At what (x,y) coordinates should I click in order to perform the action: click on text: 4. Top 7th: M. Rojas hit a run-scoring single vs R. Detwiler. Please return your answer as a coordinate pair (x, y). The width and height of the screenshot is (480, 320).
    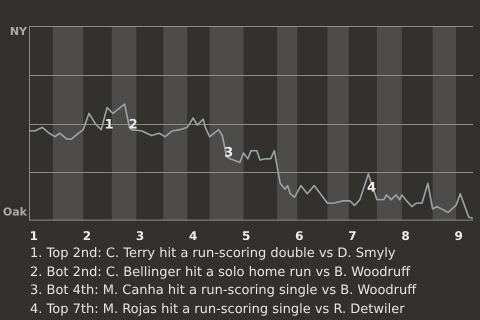
    Looking at the image, I should click on (218, 309).